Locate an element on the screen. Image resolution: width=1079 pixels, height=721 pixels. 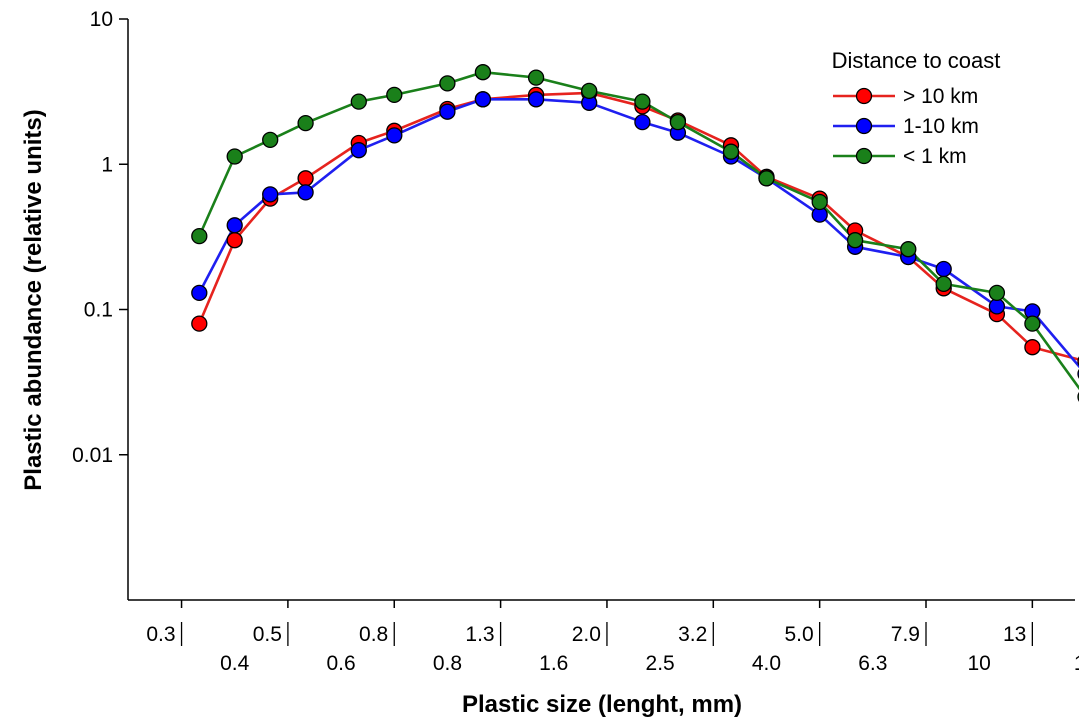
x-upper-label: 5.0 is located at coordinates (798, 634).